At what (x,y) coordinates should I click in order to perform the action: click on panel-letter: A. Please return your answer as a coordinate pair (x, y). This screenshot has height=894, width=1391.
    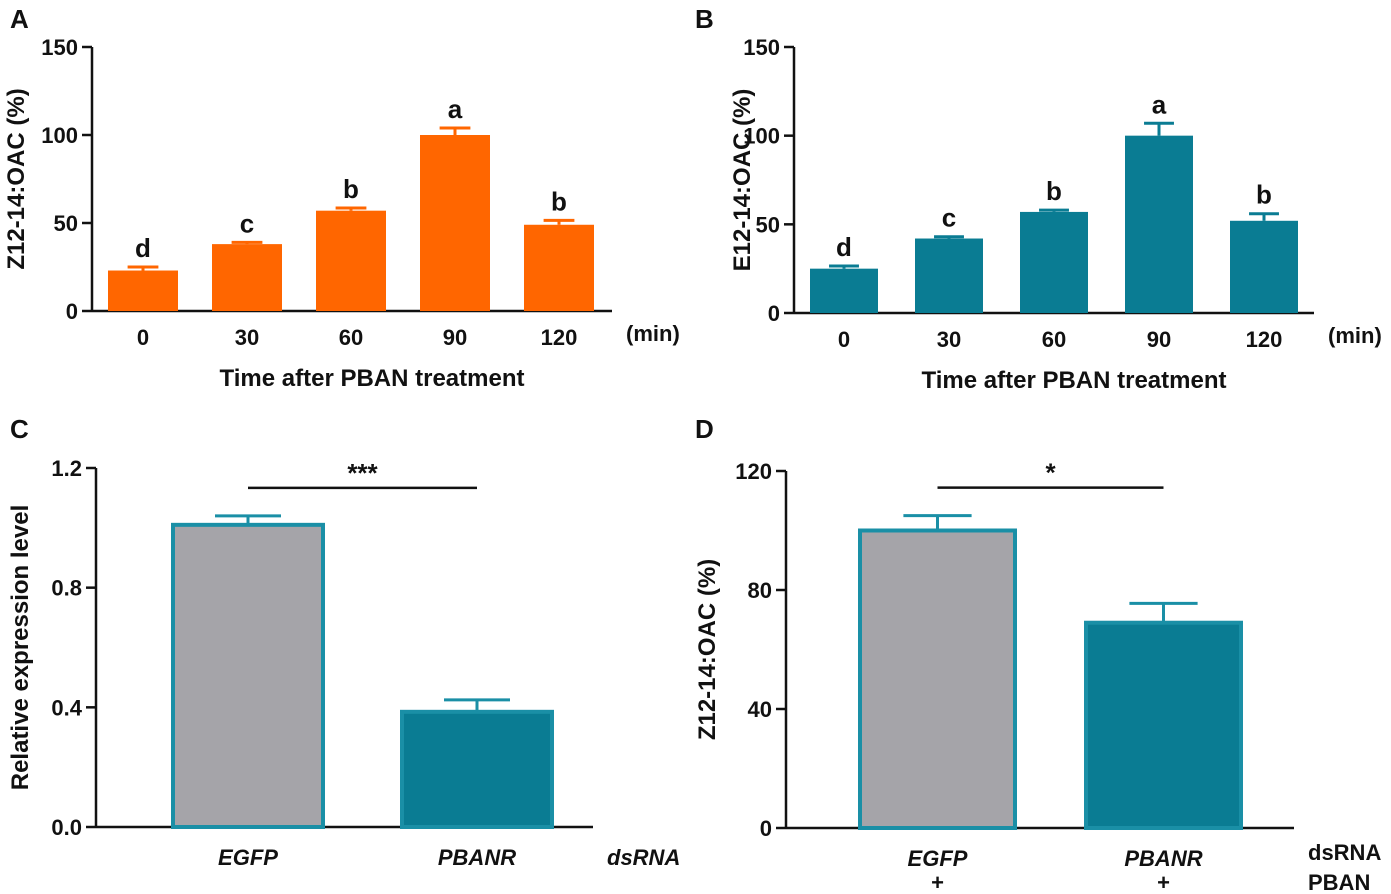
    Looking at the image, I should click on (19, 19).